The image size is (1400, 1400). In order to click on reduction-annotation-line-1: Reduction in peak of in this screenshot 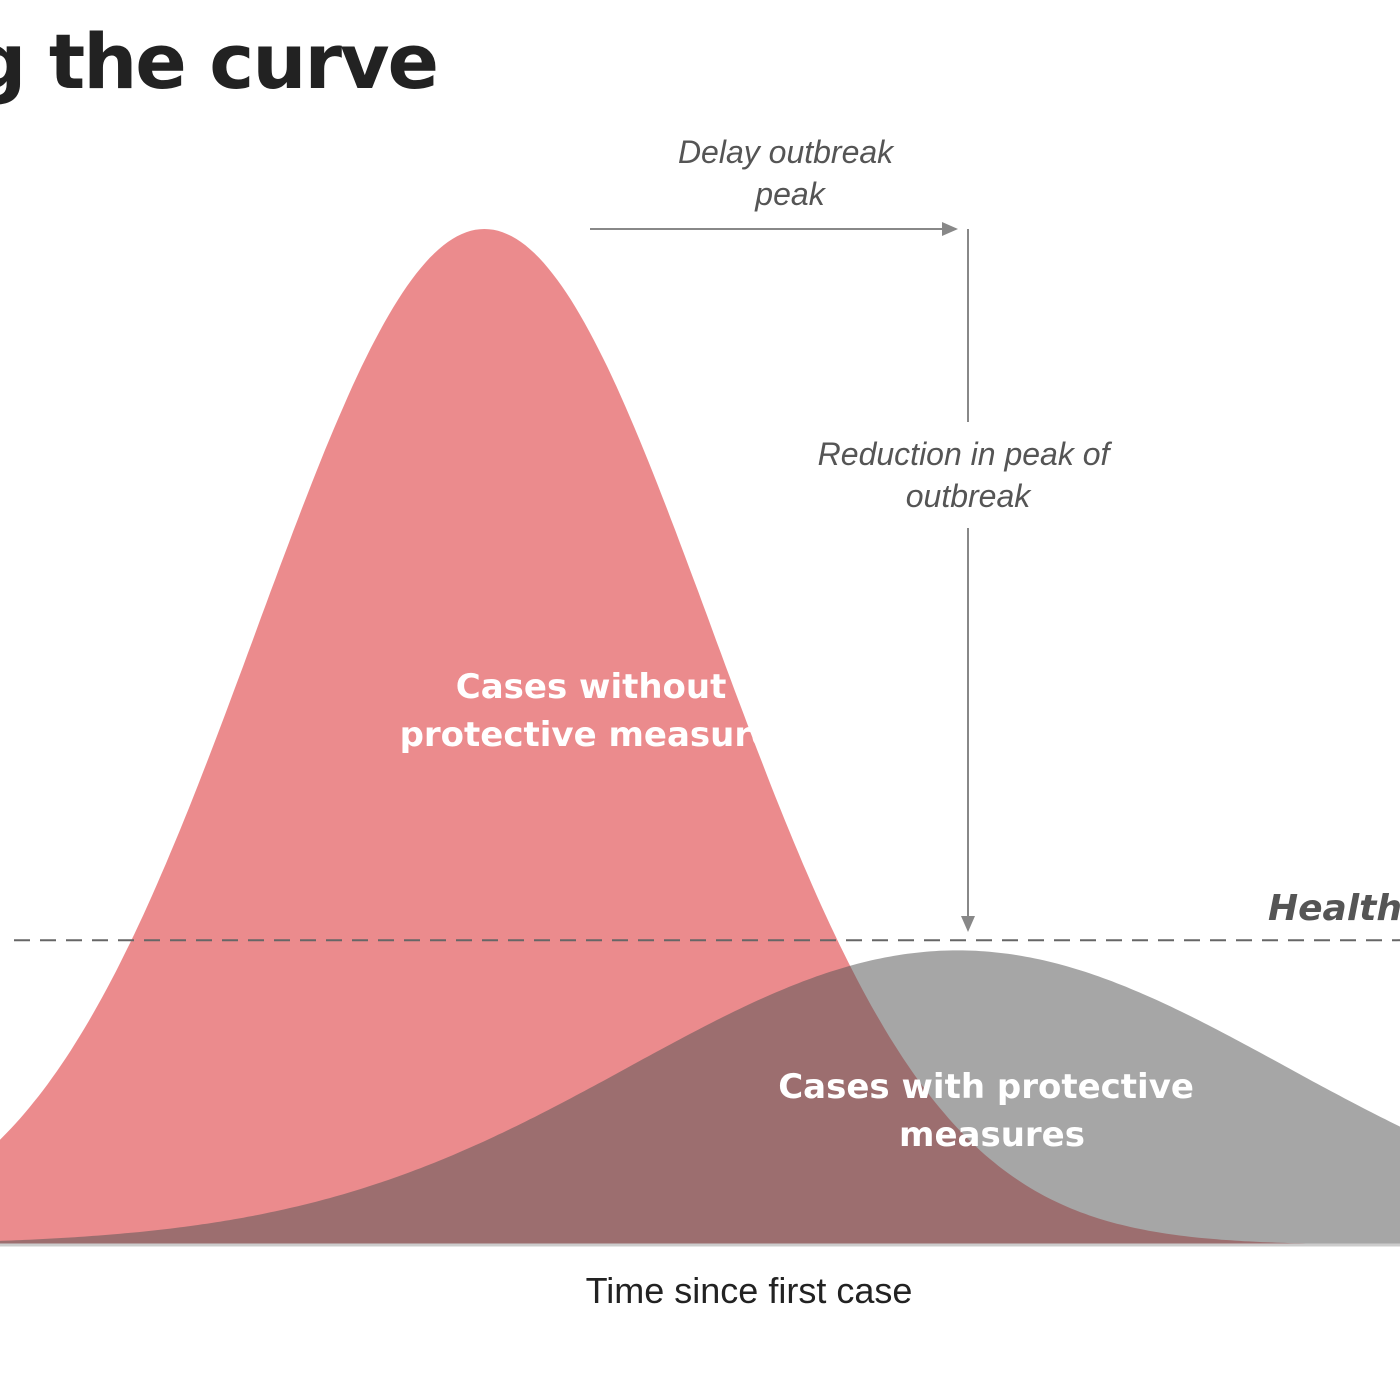, I will do `click(965, 454)`.